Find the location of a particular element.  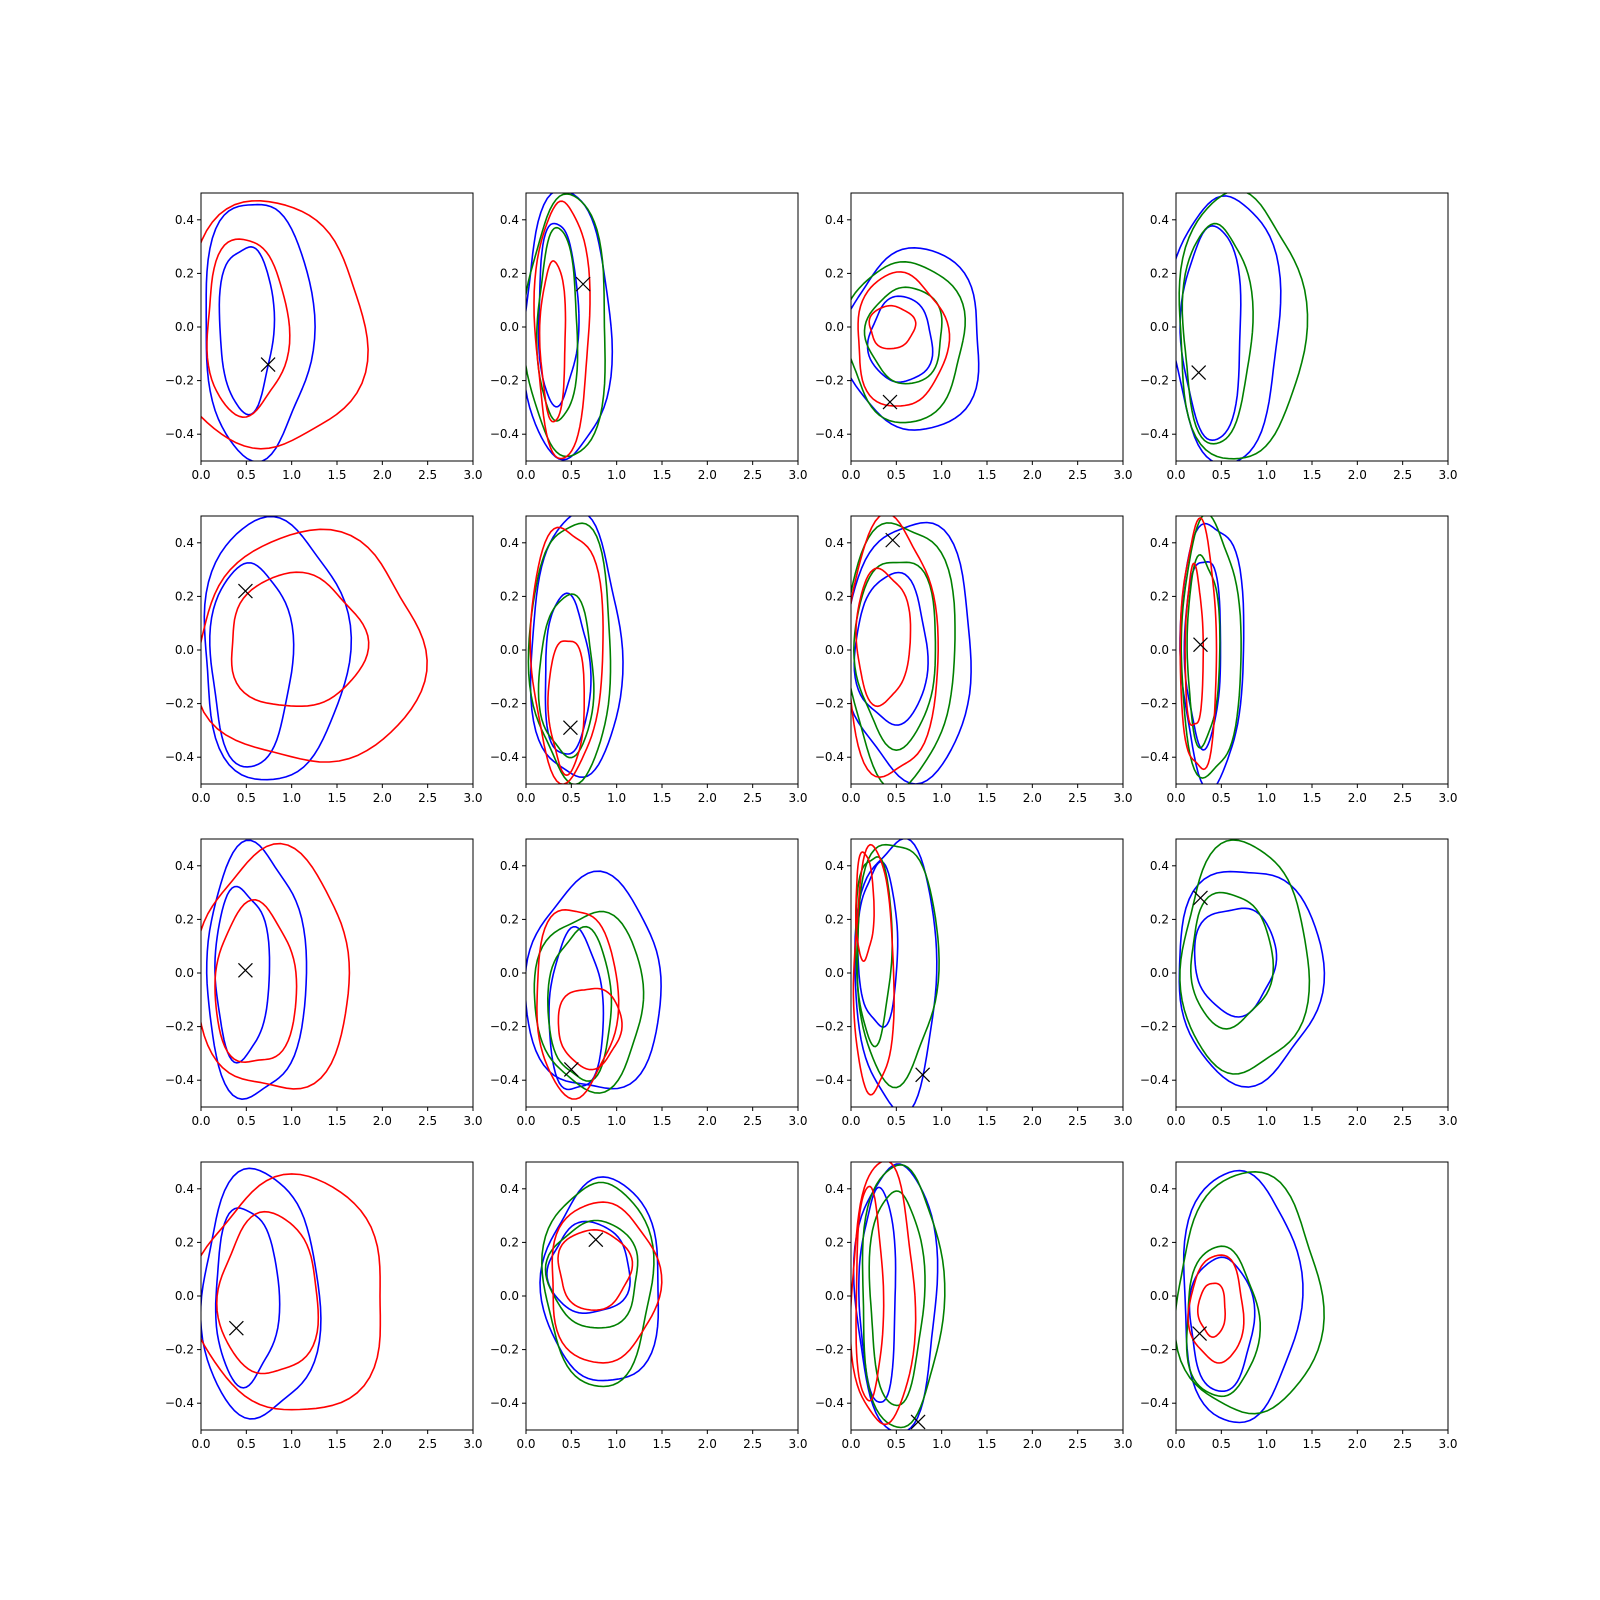

panel-2-contours is located at coordinates (570, 327).